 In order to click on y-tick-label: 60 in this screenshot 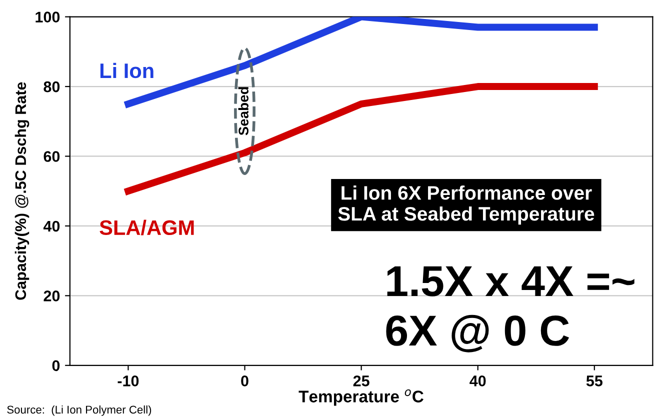, I will do `click(52, 156)`.